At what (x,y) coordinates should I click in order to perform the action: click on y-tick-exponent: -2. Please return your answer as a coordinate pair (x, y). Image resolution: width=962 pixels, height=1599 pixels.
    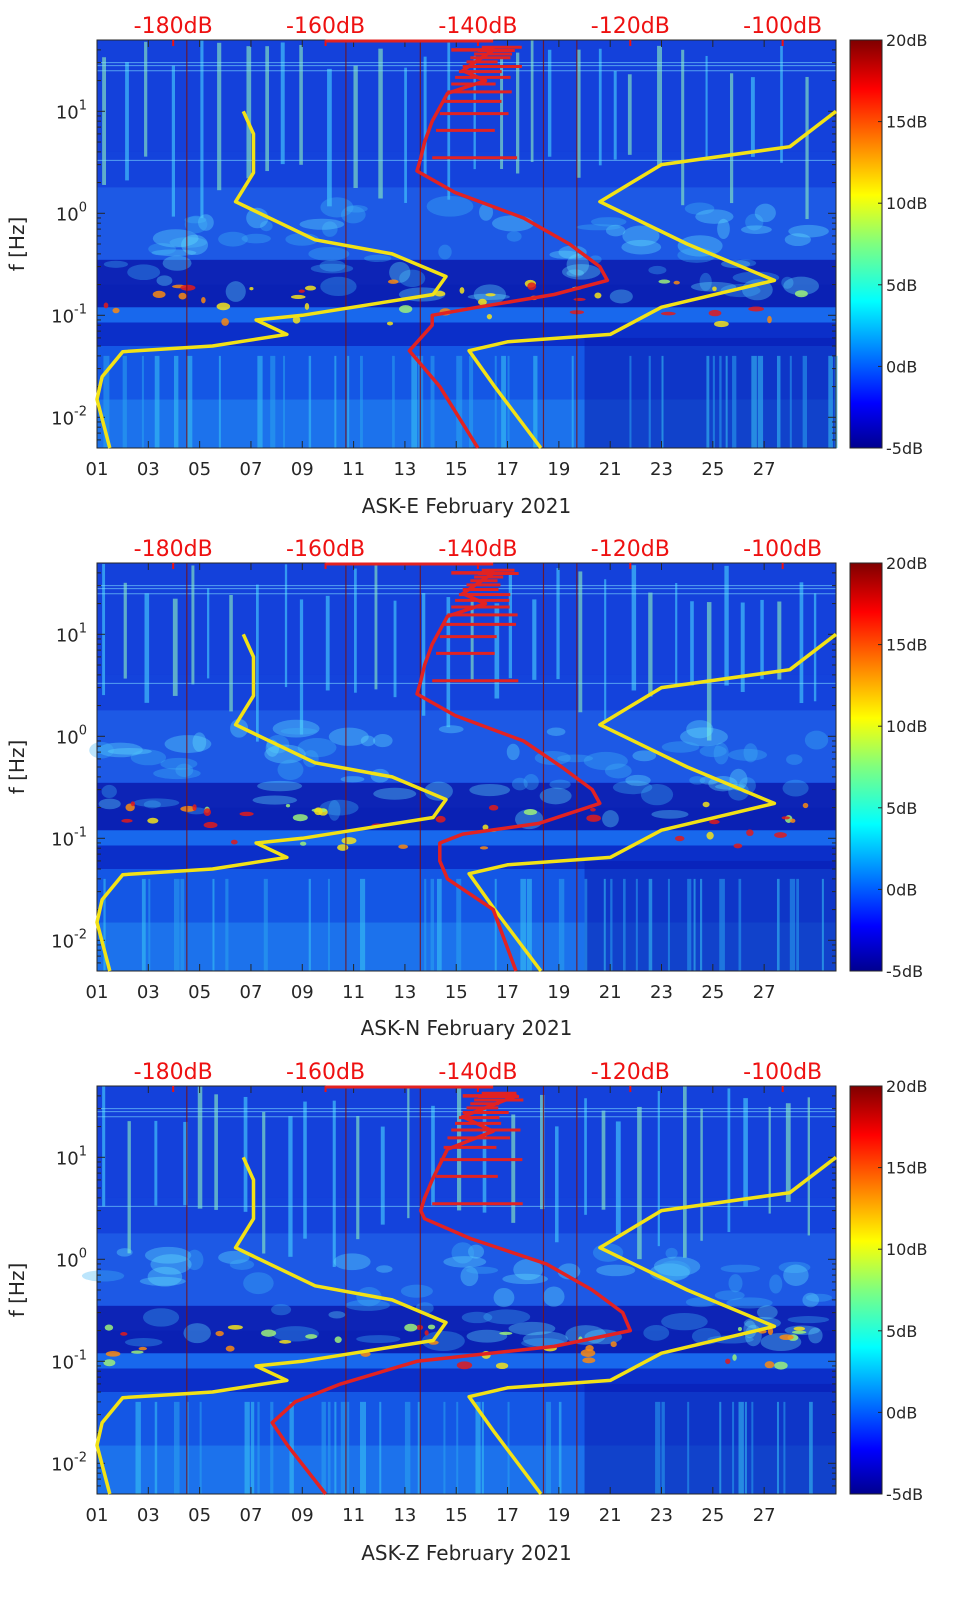
    Looking at the image, I should click on (80, 1457).